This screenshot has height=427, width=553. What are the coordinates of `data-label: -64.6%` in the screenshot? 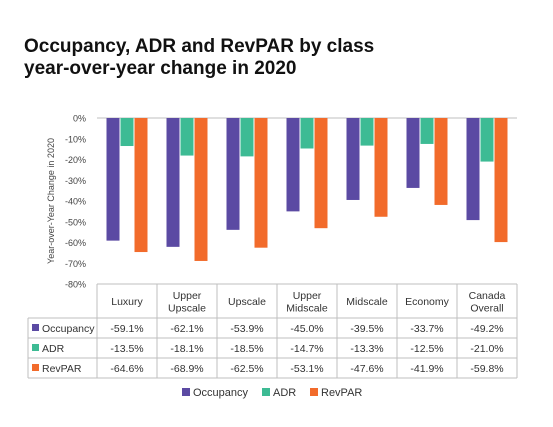 It's located at (126, 369).